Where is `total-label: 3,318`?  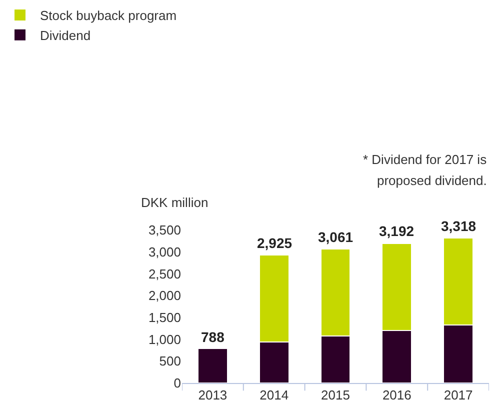 total-label: 3,318 is located at coordinates (458, 226).